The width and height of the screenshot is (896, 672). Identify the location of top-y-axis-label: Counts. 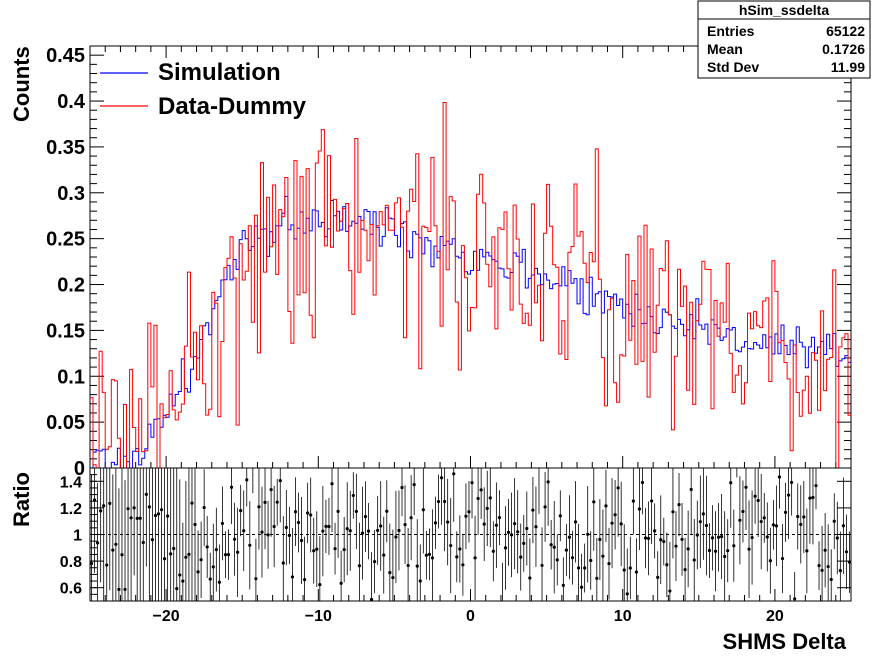
(21, 84).